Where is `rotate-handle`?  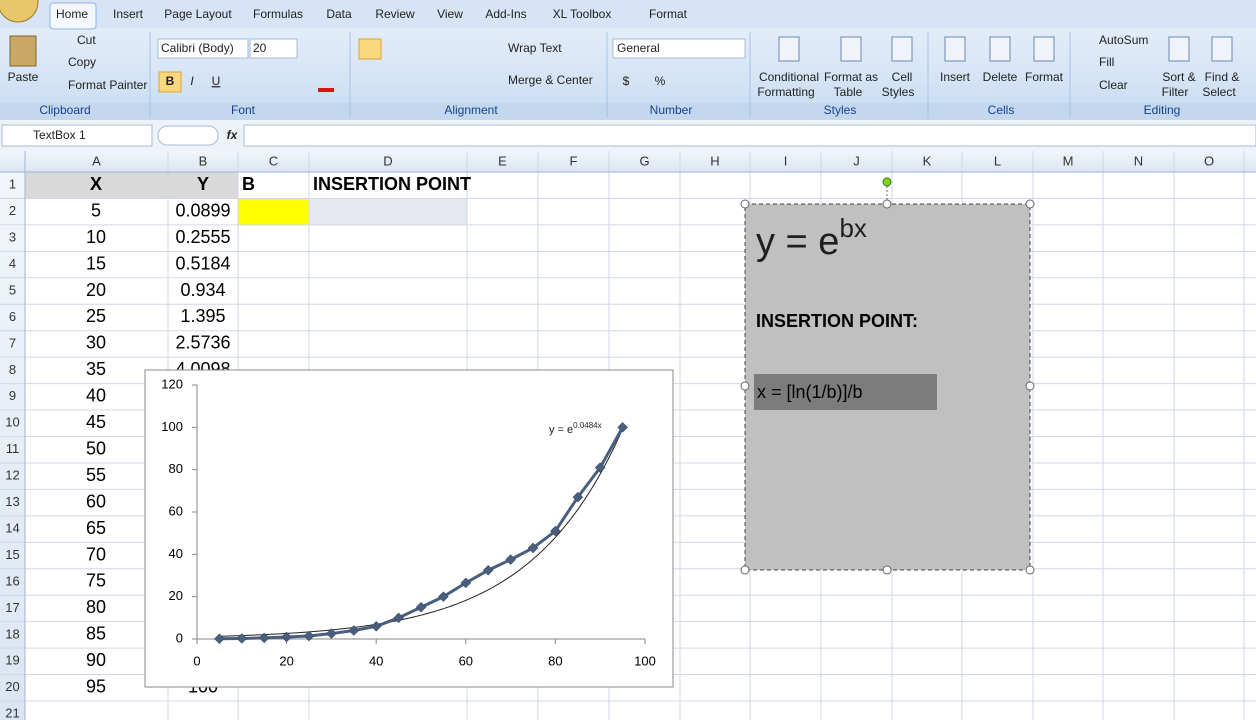
rotate-handle is located at coordinates (887, 182).